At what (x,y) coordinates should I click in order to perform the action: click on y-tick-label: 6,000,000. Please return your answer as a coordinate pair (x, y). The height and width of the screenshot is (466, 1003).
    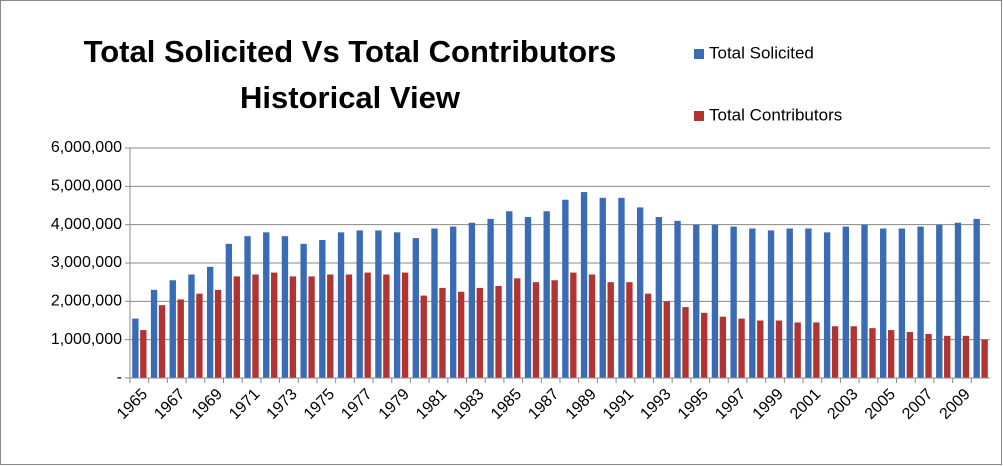
    Looking at the image, I should click on (86, 147).